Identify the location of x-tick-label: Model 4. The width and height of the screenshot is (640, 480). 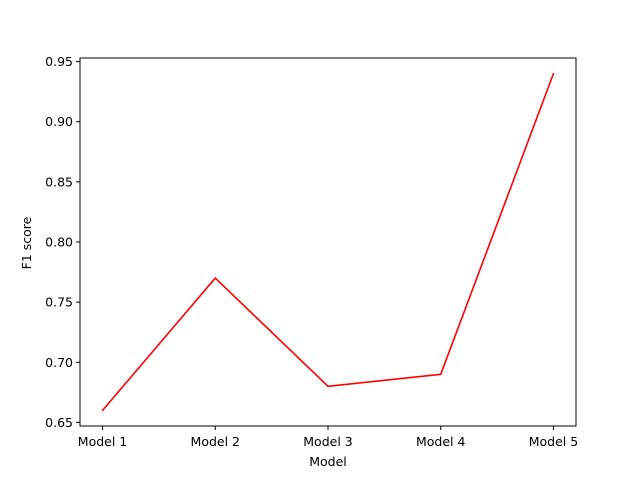
(441, 441).